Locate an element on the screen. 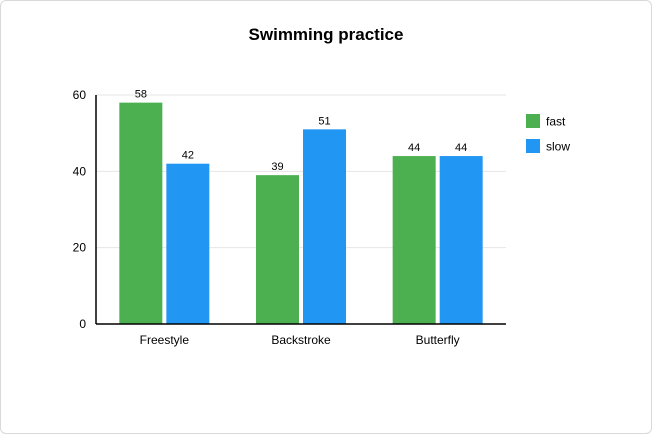 The width and height of the screenshot is (652, 434). legend-label-slow: slow is located at coordinates (558, 147).